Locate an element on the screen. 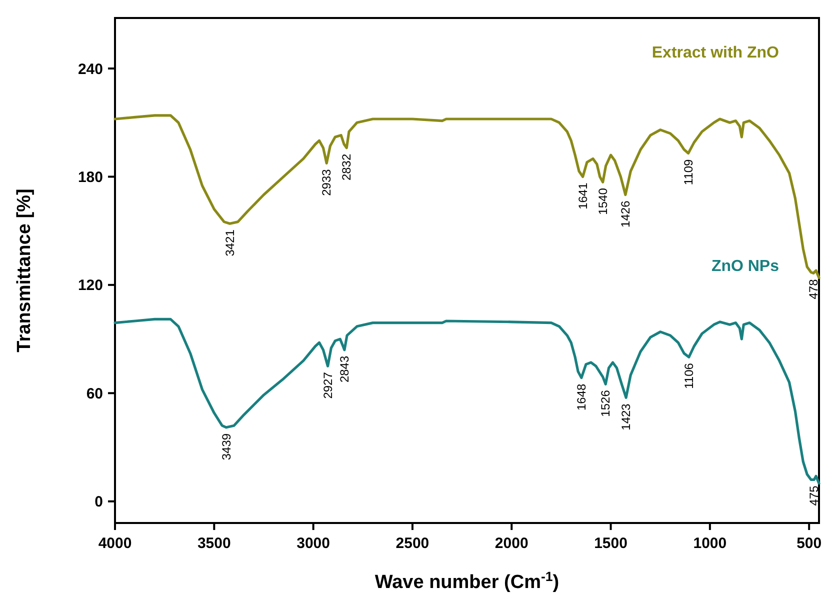 The image size is (833, 596). x-tick-label: 3500 is located at coordinates (214, 543).